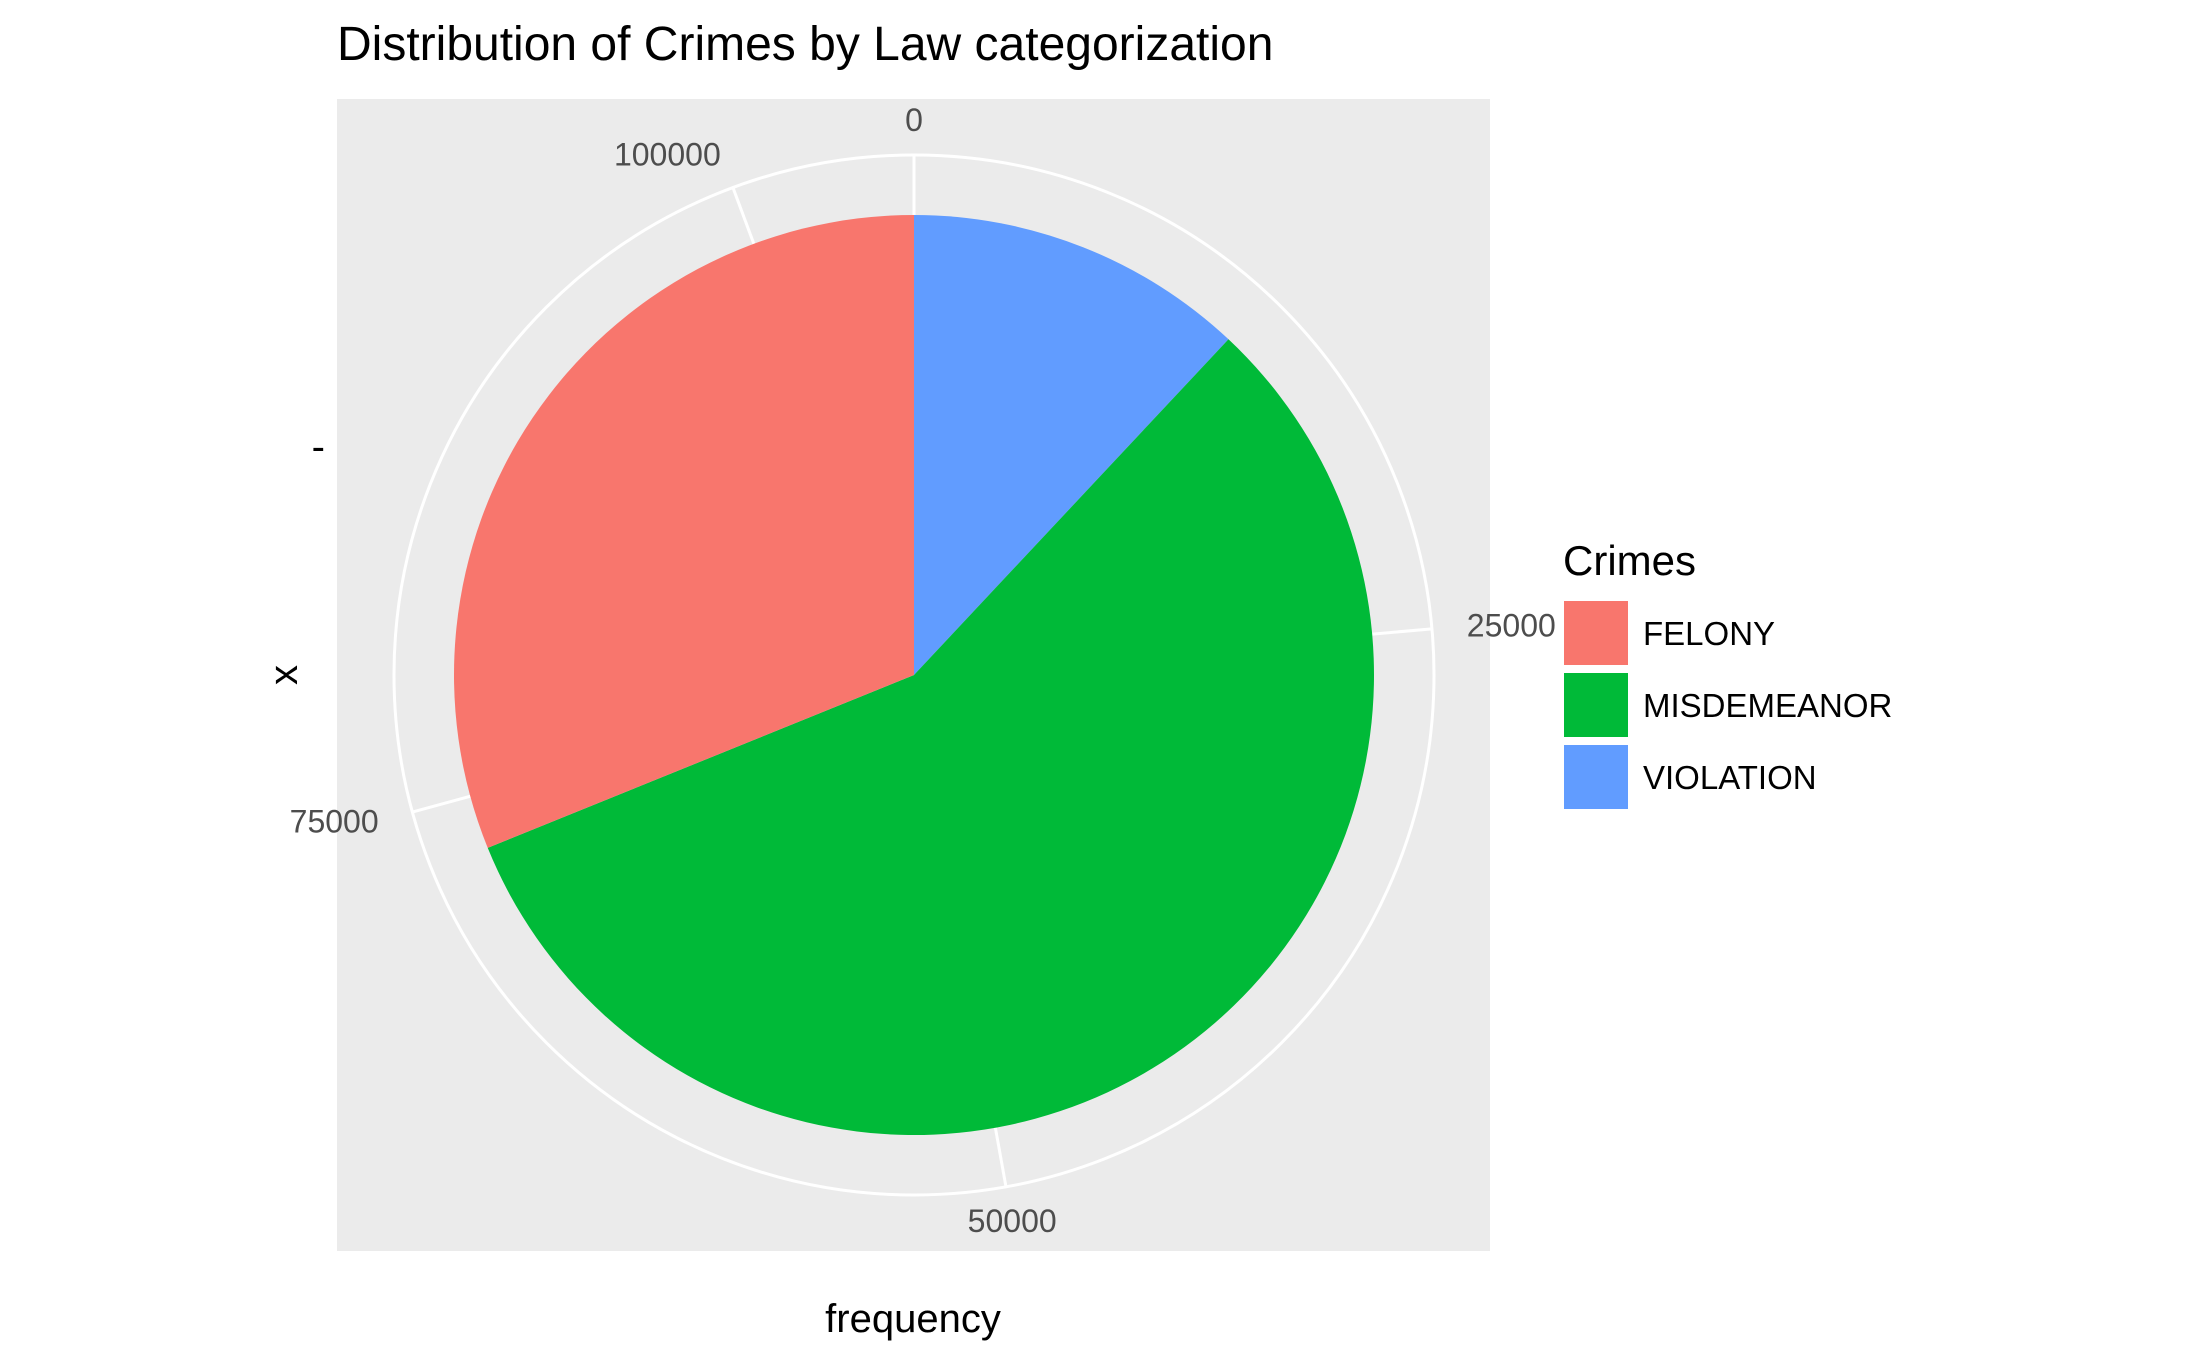 This screenshot has width=2187, height=1351. Describe the element at coordinates (1511, 626) in the screenshot. I see `radial-tick-label-1: 25000` at that location.